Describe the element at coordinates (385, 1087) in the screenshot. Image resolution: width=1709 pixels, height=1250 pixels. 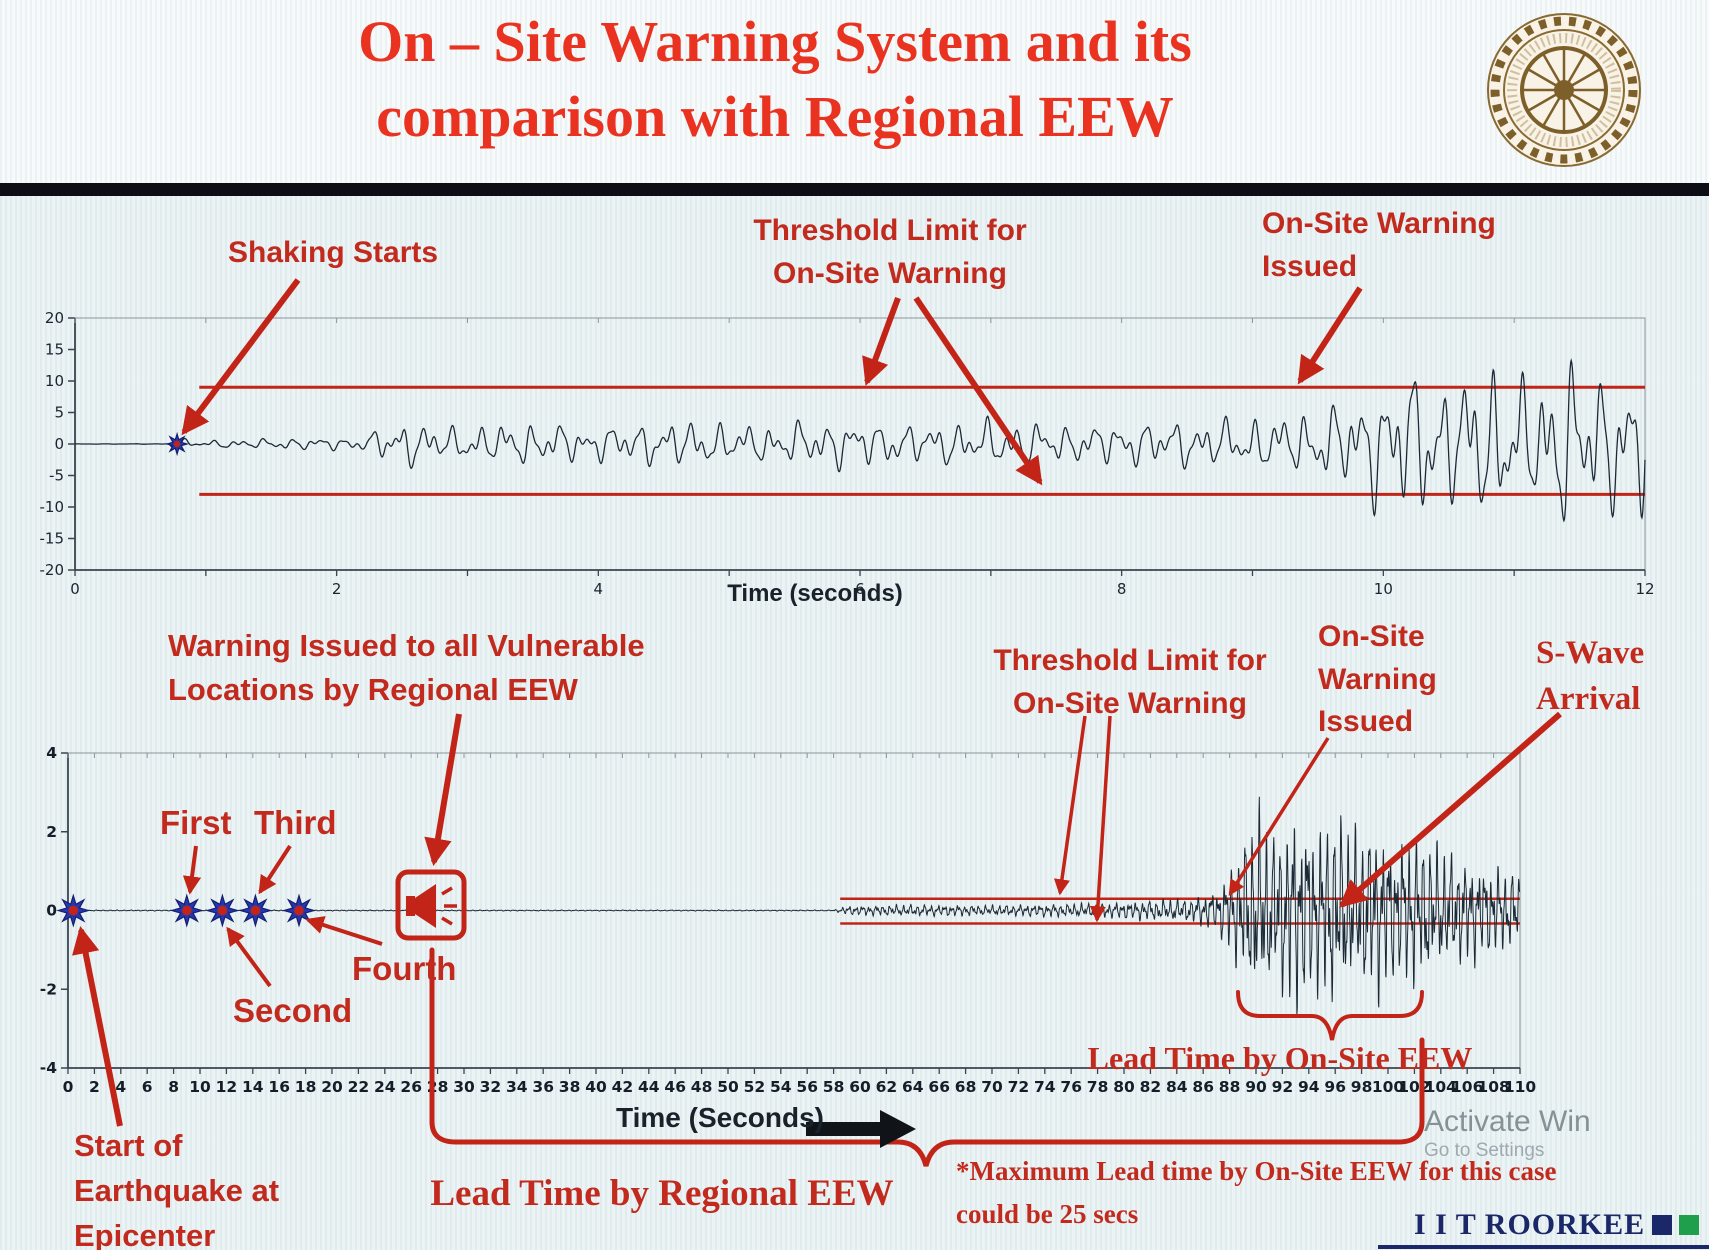
I see `svg-text: 24` at that location.